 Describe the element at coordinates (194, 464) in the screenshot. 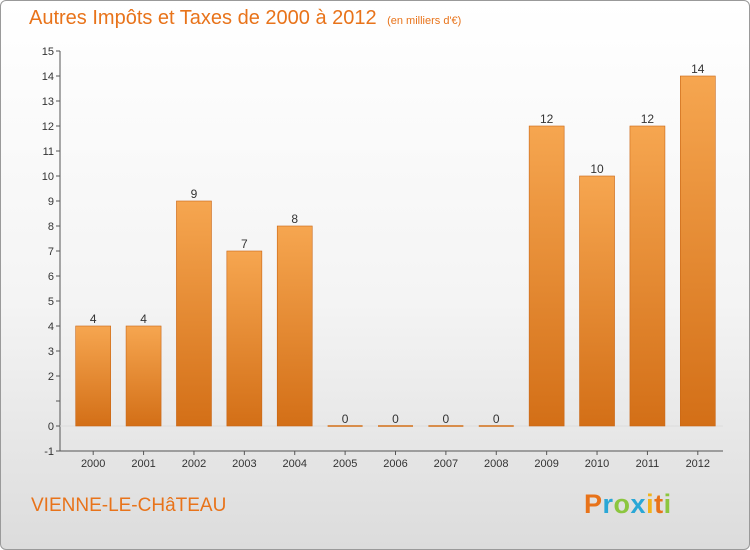

I see `x-tick-label: 2002` at that location.